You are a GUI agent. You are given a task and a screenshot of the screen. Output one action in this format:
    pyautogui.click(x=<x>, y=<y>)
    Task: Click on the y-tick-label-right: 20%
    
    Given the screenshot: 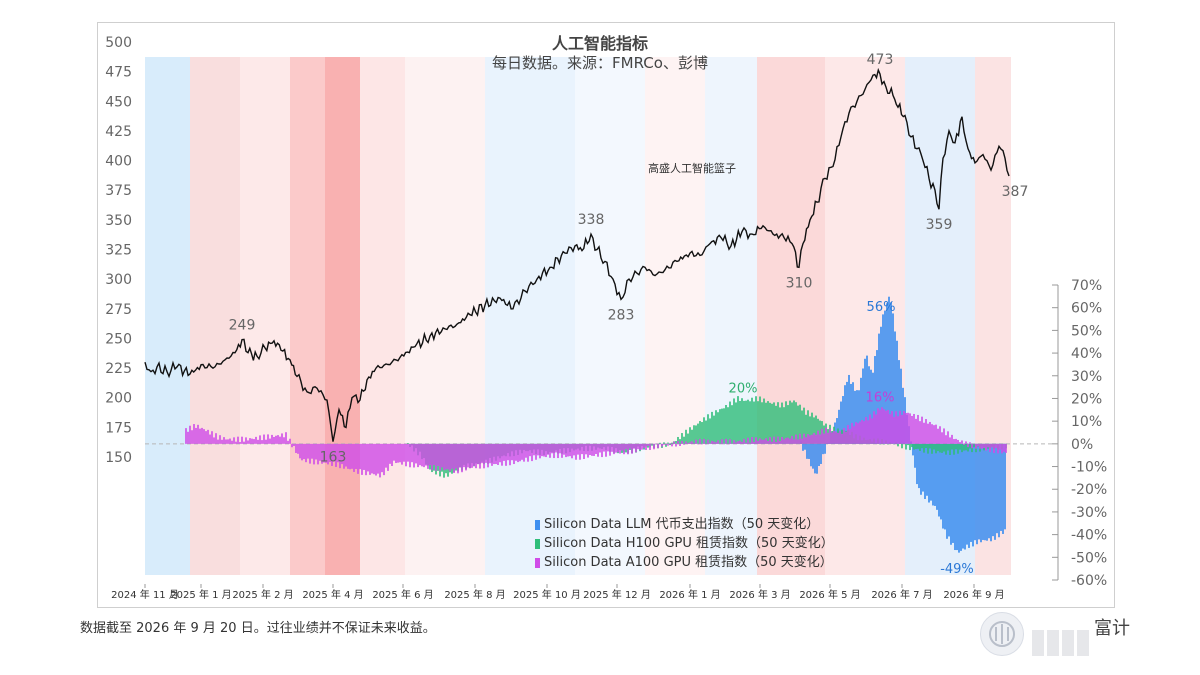 What is the action you would take?
    pyautogui.click(x=1086, y=399)
    